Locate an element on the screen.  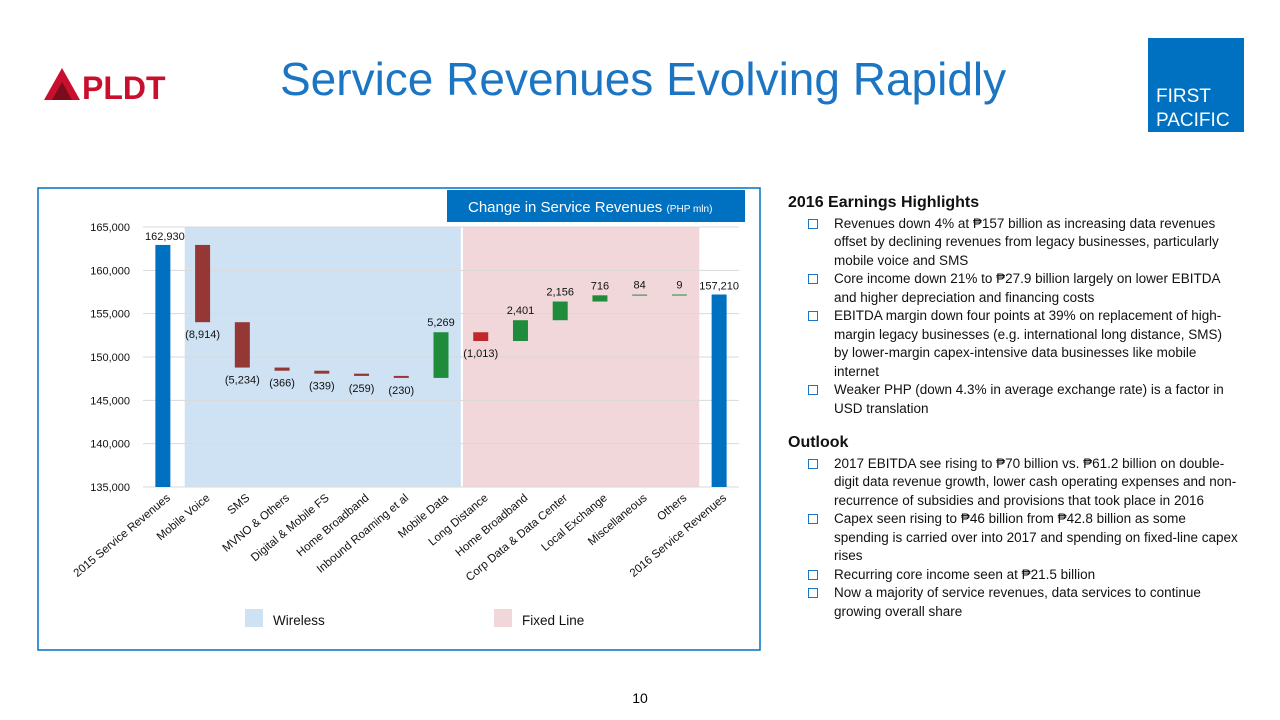
value-label: 2,401 is located at coordinates (521, 311).